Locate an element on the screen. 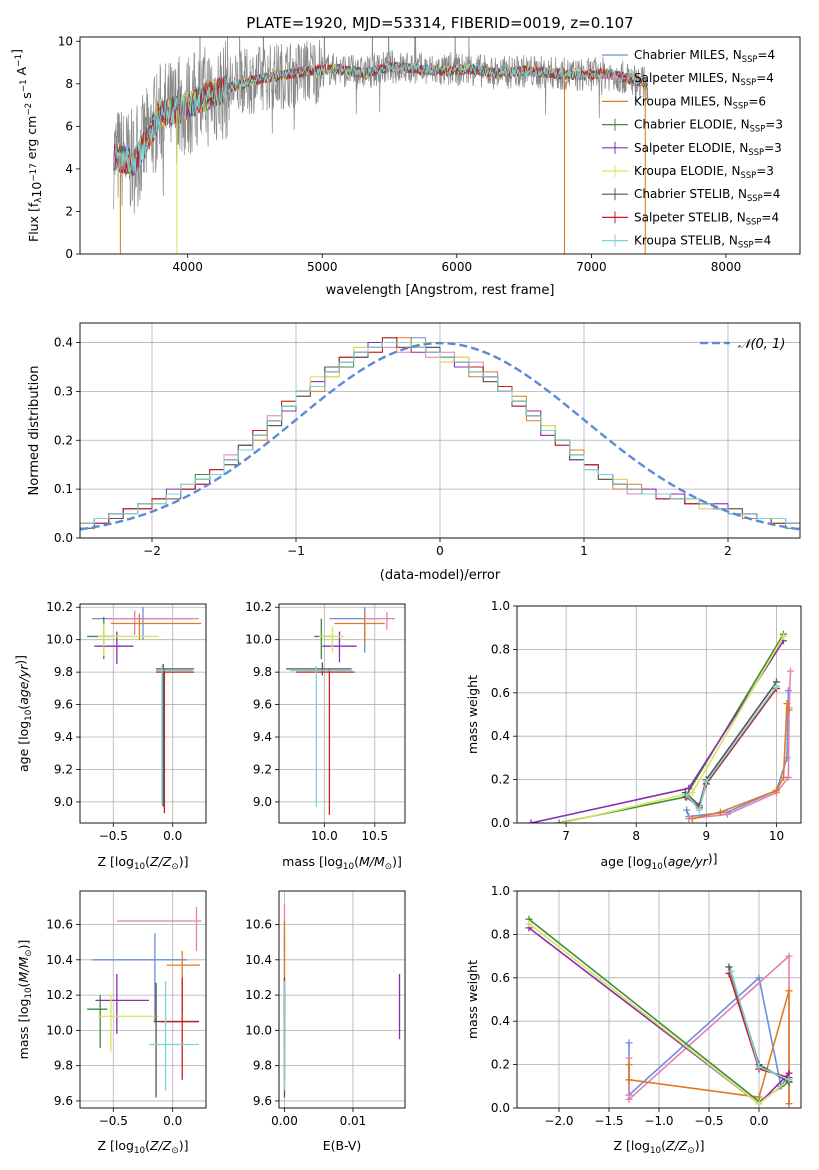 The width and height of the screenshot is (819, 1170). y-tick-label: 8 is located at coordinates (69, 84).